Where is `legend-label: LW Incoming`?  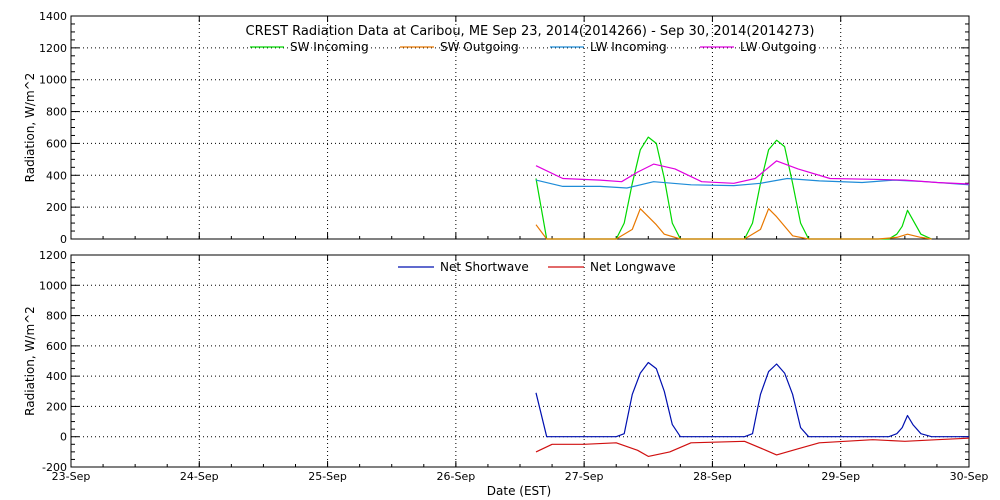
legend-label: LW Incoming is located at coordinates (628, 47).